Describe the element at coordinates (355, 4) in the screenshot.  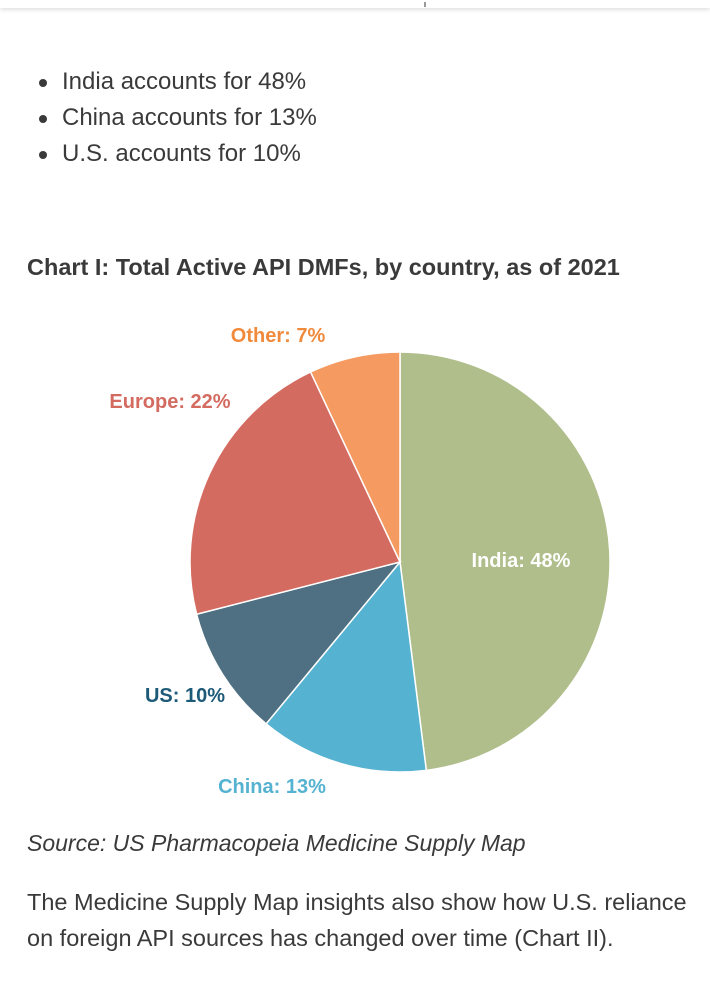
I see `top-bar` at that location.